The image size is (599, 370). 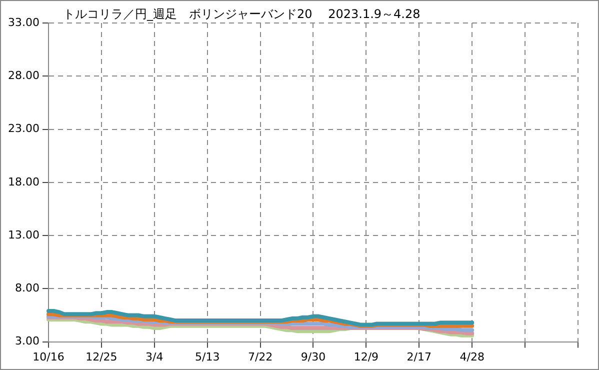 What do you see at coordinates (472, 357) in the screenshot?
I see `x-tick-label: 4/28` at bounding box center [472, 357].